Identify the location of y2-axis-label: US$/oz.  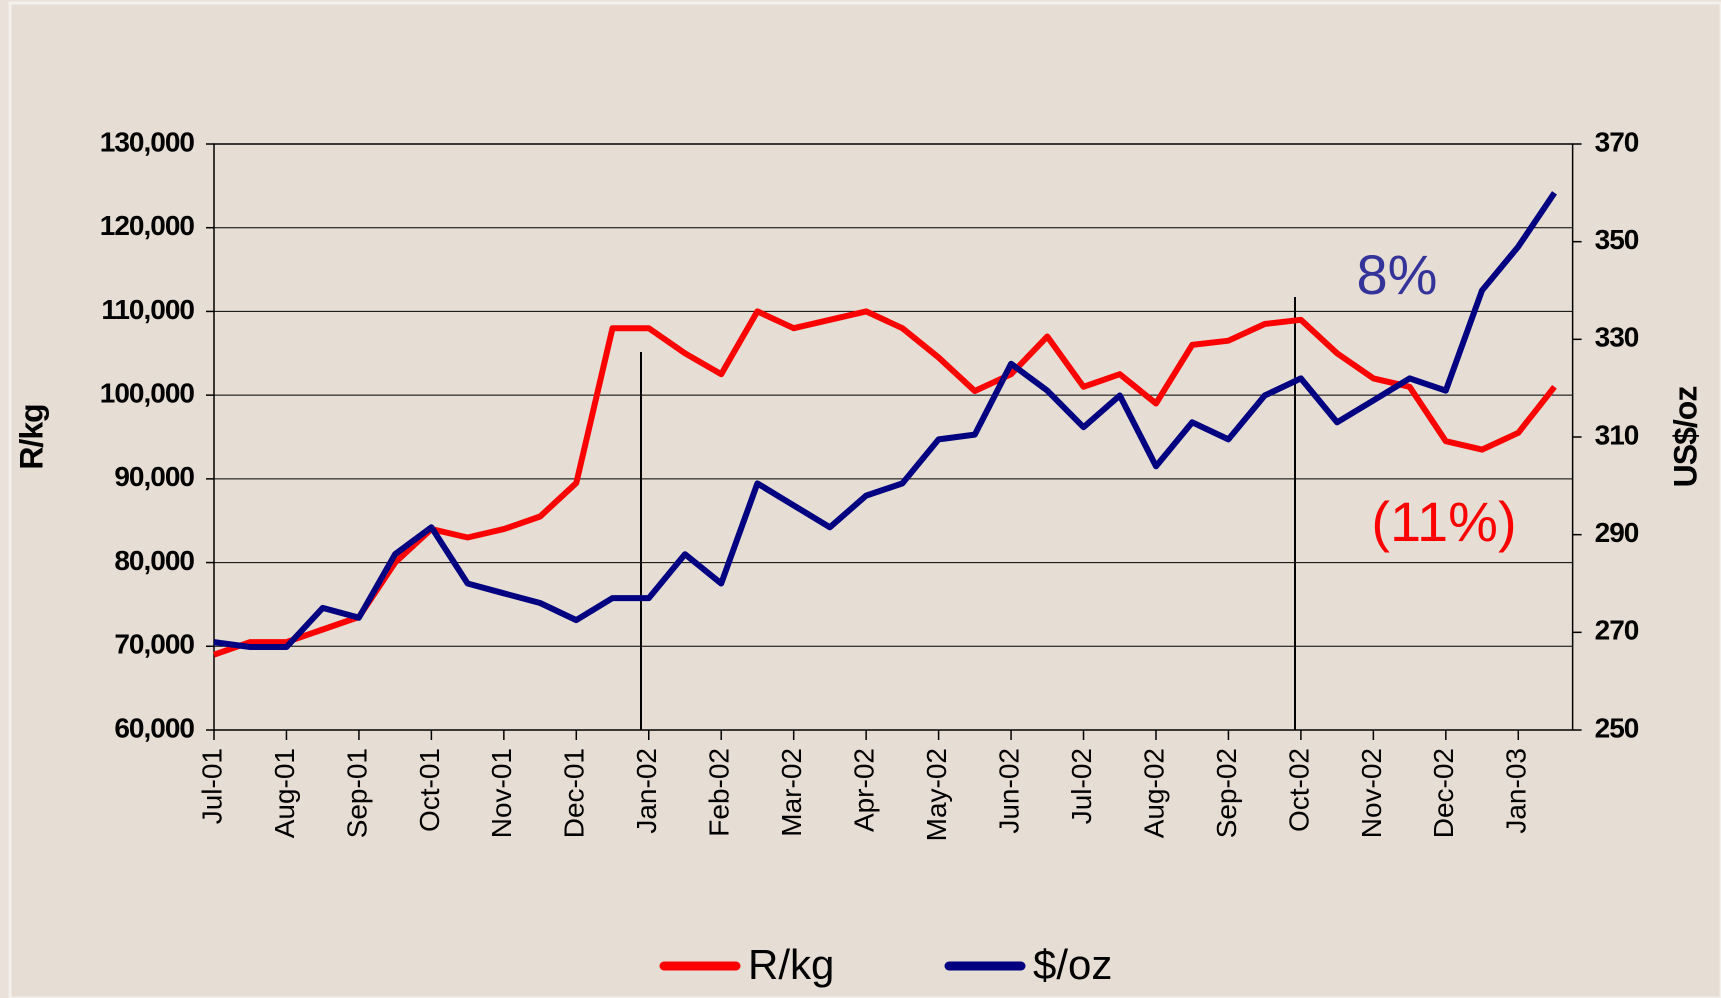
(1685, 437).